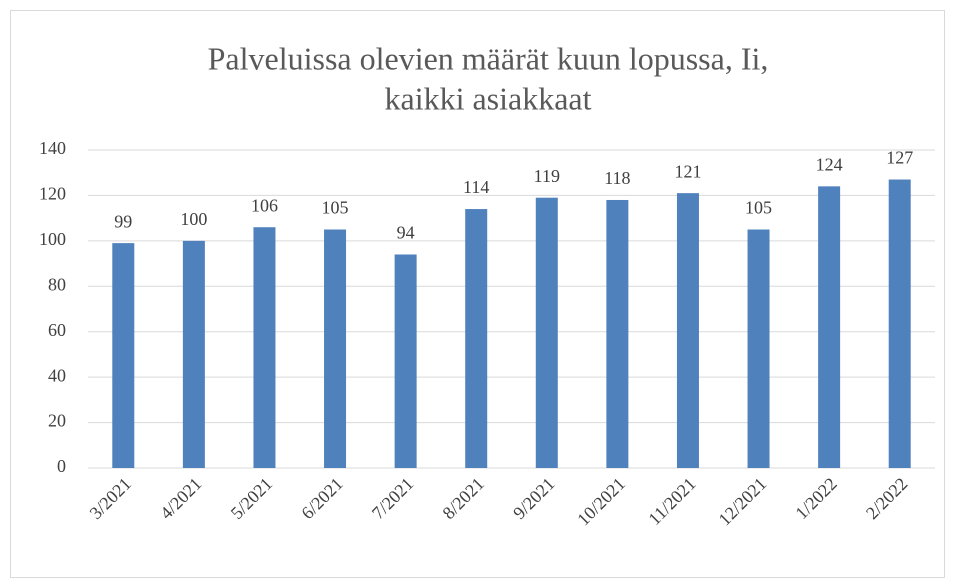 This screenshot has width=955, height=578. I want to click on y-tick-label: 60, so click(57, 330).